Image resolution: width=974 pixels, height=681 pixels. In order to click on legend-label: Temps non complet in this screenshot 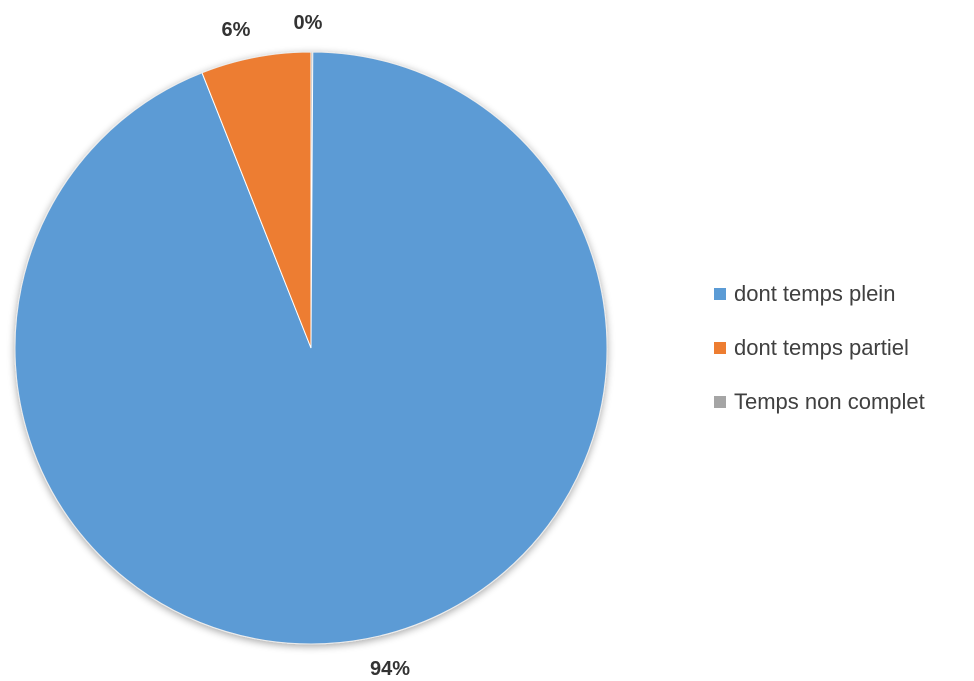, I will do `click(829, 401)`.